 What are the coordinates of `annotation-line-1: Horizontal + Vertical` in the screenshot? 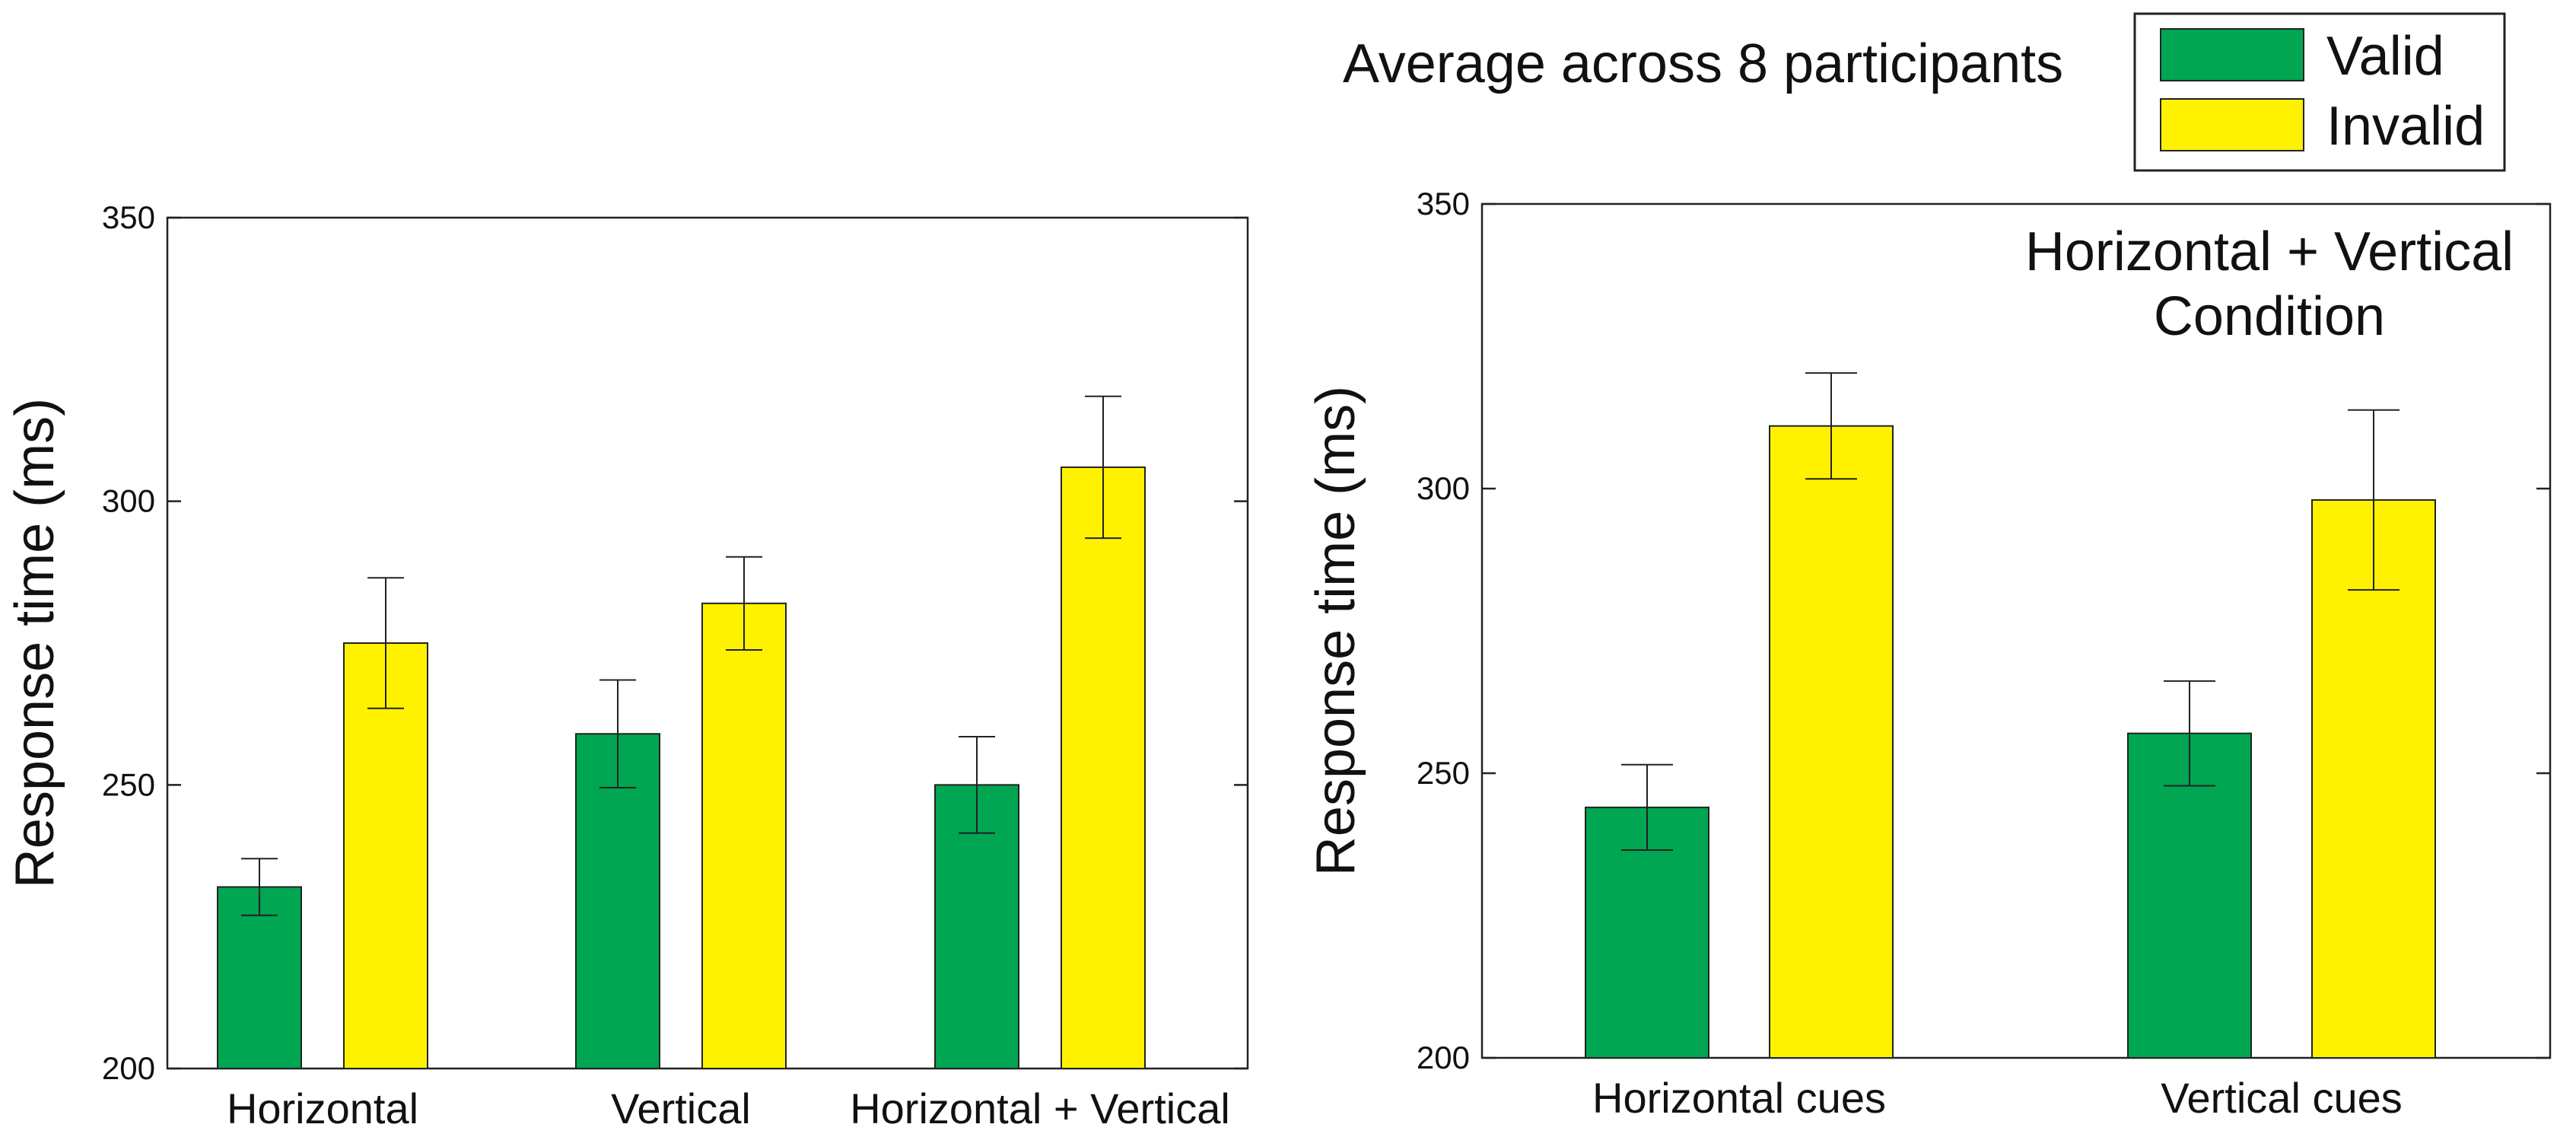 It's located at (2269, 252).